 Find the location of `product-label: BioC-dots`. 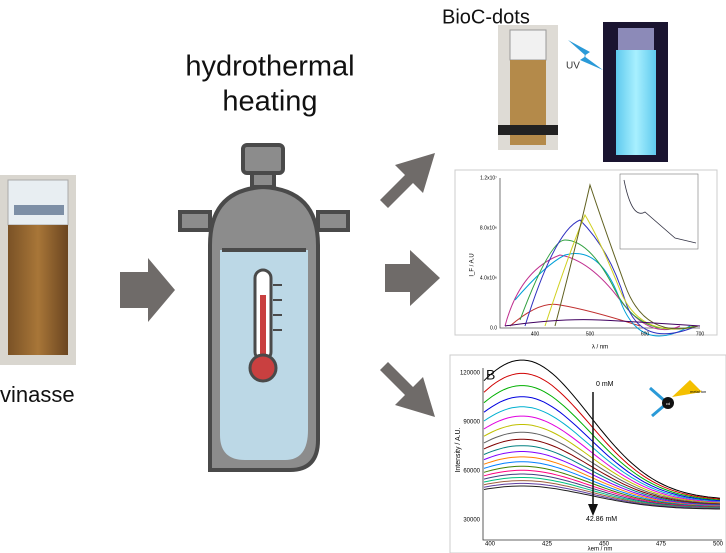

product-label: BioC-dots is located at coordinates (486, 17).